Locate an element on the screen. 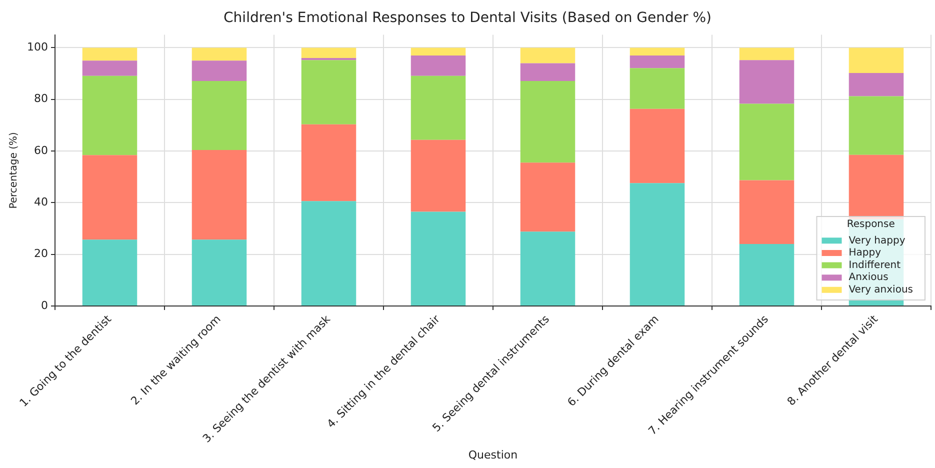 This screenshot has height=468, width=935. legend-title: Response is located at coordinates (870, 224).